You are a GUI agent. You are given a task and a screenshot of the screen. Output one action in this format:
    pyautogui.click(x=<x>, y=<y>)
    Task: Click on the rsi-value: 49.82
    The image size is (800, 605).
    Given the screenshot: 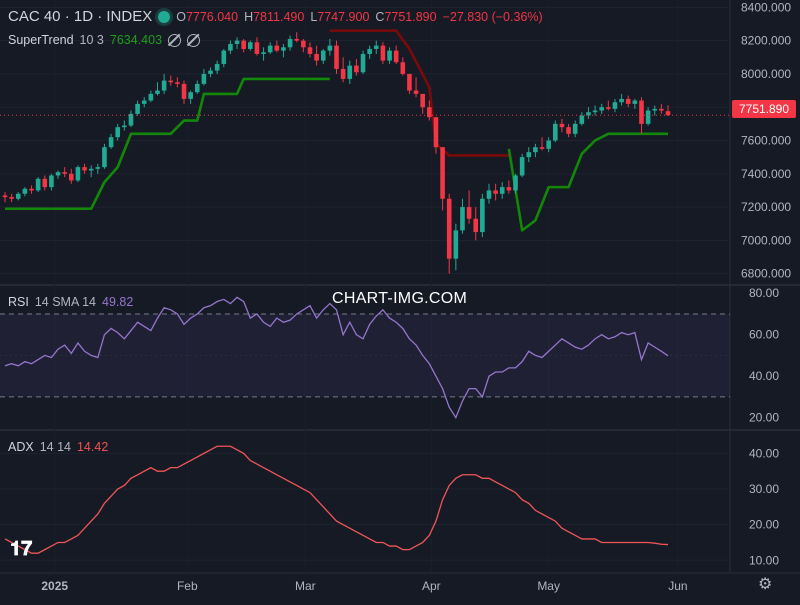 What is the action you would take?
    pyautogui.click(x=118, y=302)
    